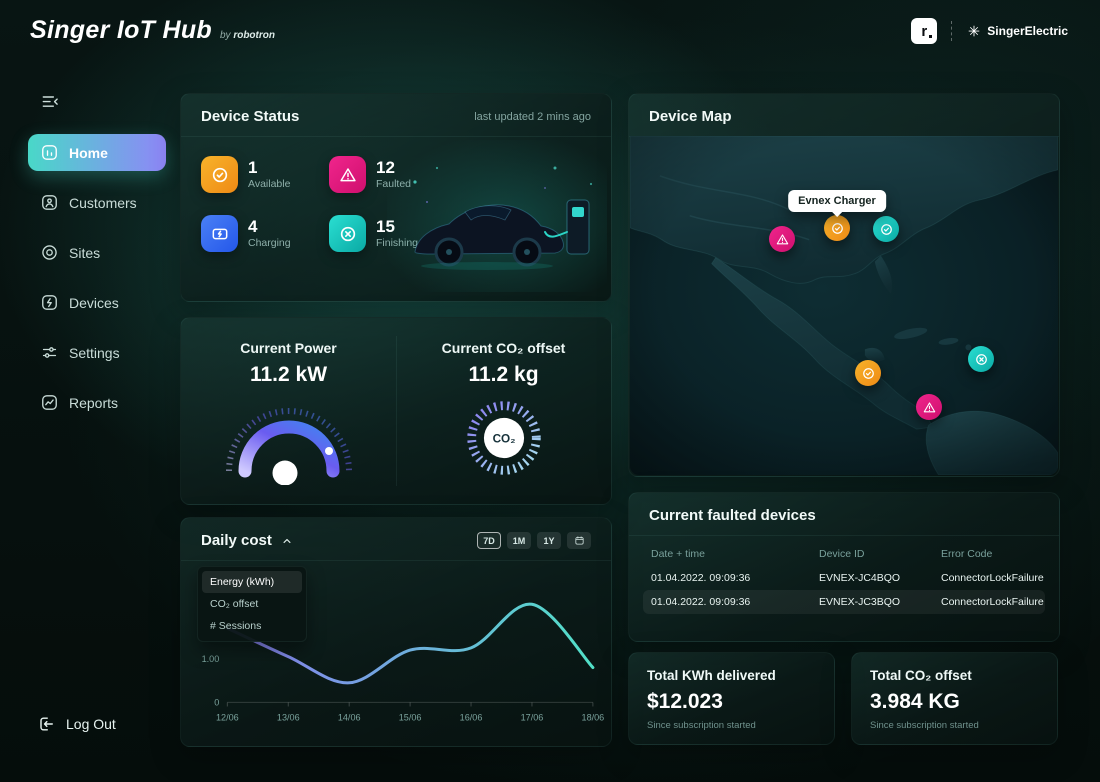  Describe the element at coordinates (49, 352) in the screenshot. I see `settings-icon` at that location.